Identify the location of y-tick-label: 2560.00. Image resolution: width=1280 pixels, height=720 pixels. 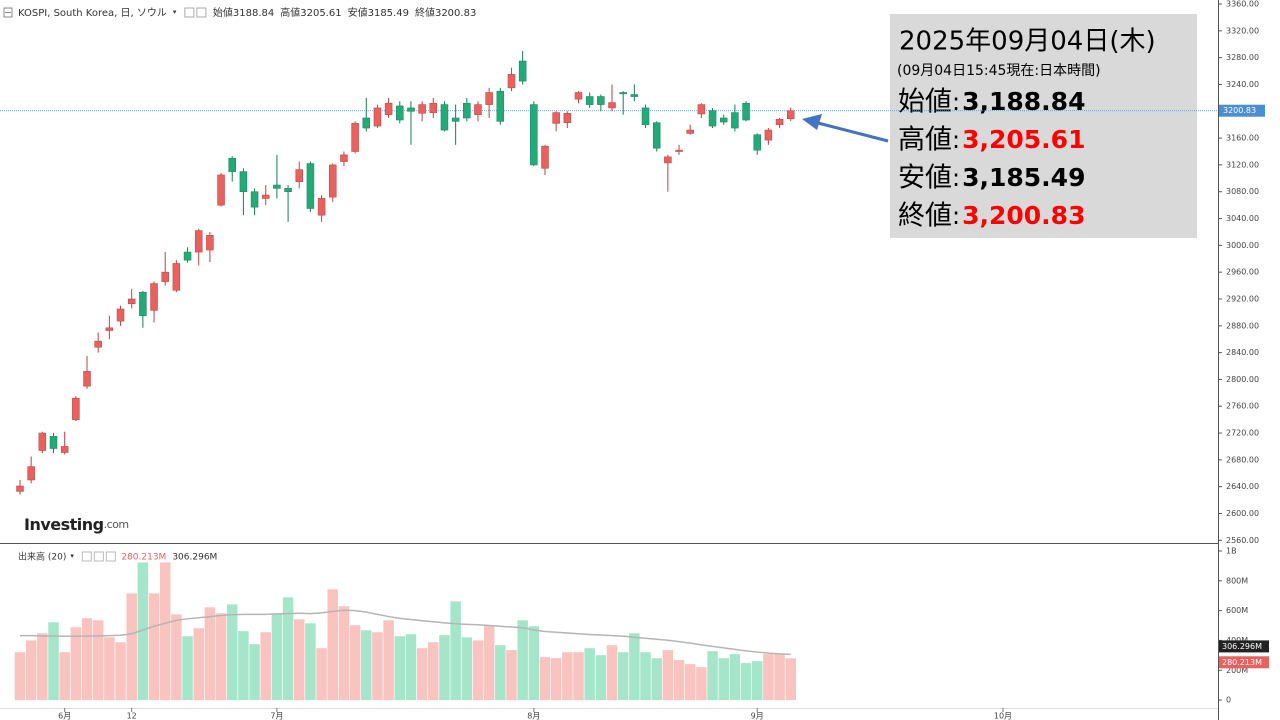
(1242, 540).